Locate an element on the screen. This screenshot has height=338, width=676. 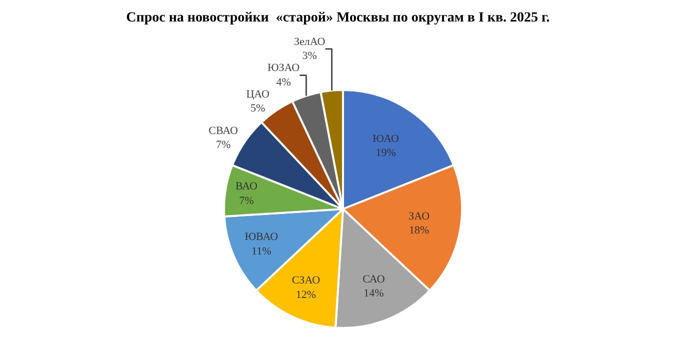
slice-label: САО is located at coordinates (373, 279).